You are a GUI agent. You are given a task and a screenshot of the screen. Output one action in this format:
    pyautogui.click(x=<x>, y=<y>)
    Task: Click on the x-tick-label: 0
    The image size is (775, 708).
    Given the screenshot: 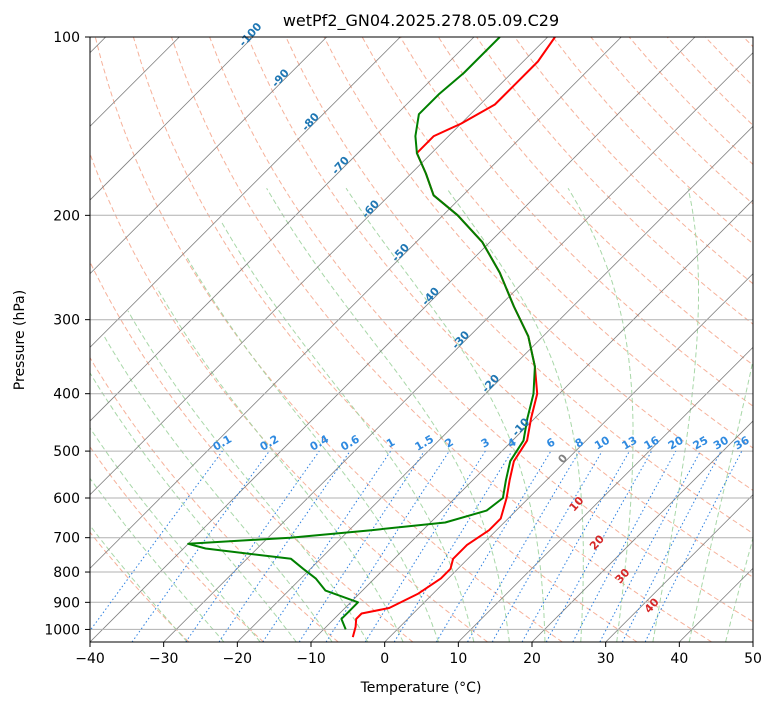 What is the action you would take?
    pyautogui.click(x=384, y=659)
    